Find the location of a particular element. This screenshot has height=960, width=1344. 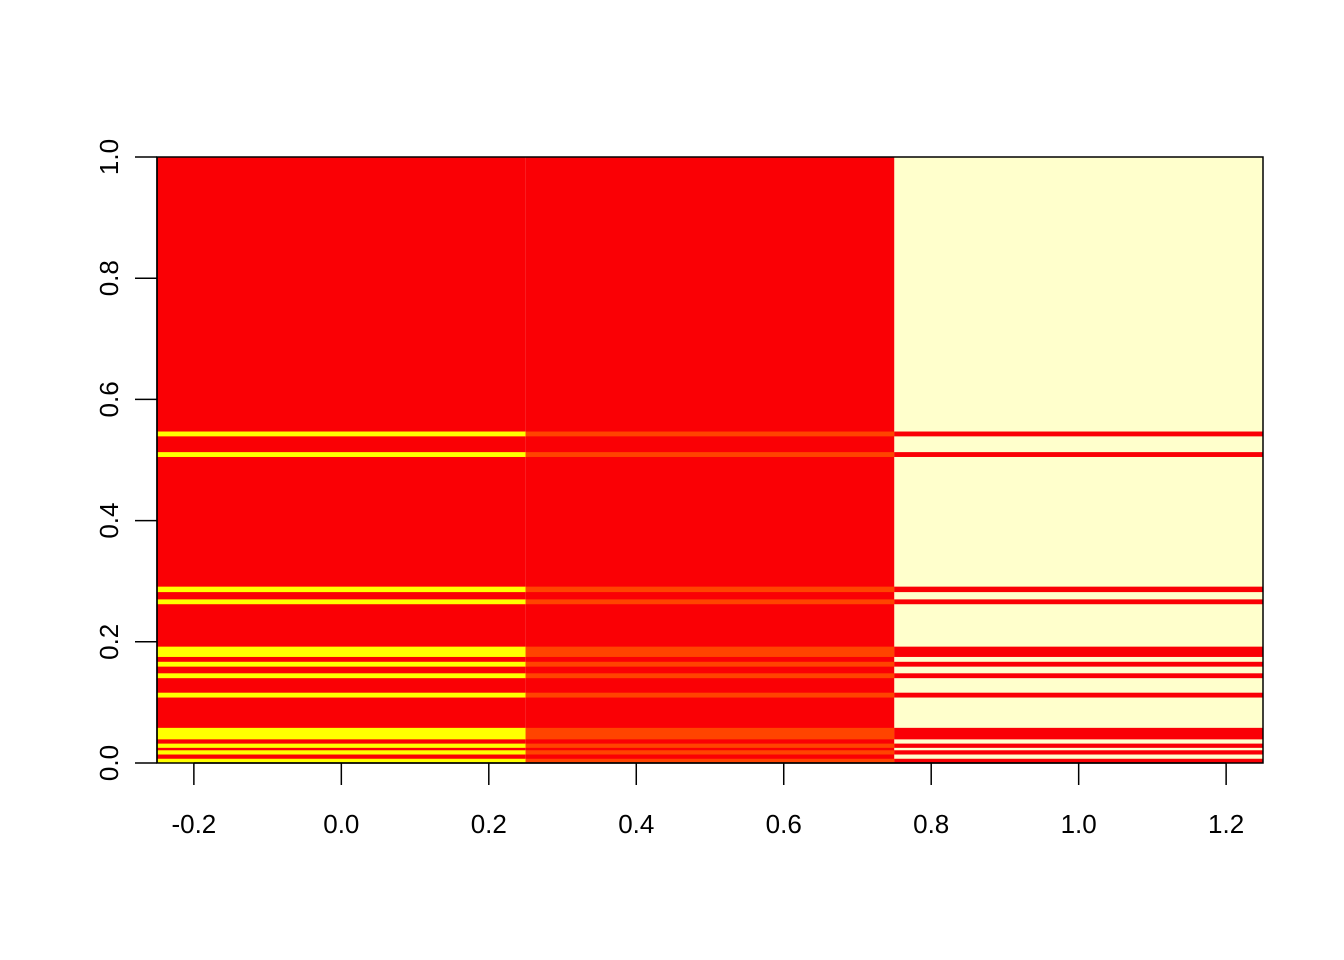

x-axis: -0.2 0.0 0.2 0.4 0.6 0.8 1.0 1.2 is located at coordinates (707, 800).